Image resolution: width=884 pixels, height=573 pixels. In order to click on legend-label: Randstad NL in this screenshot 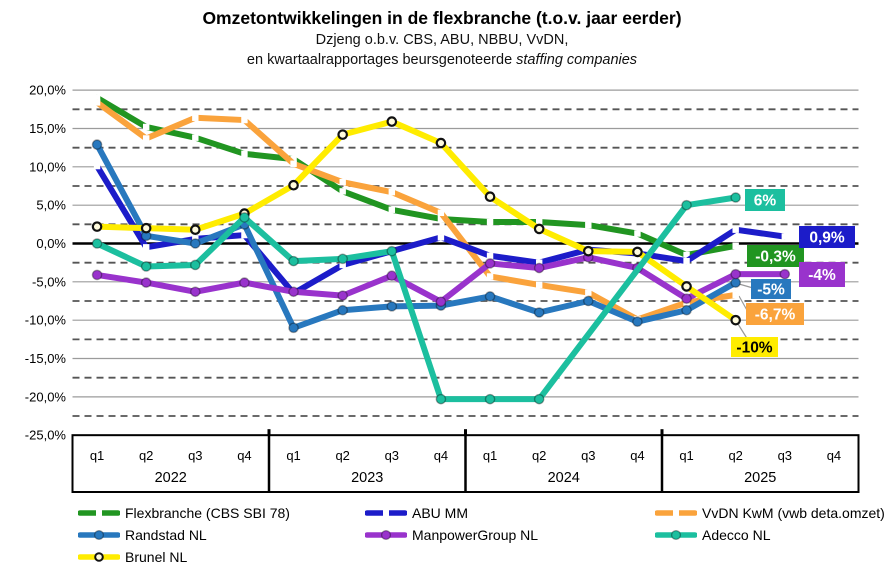, I will do `click(166, 535)`.